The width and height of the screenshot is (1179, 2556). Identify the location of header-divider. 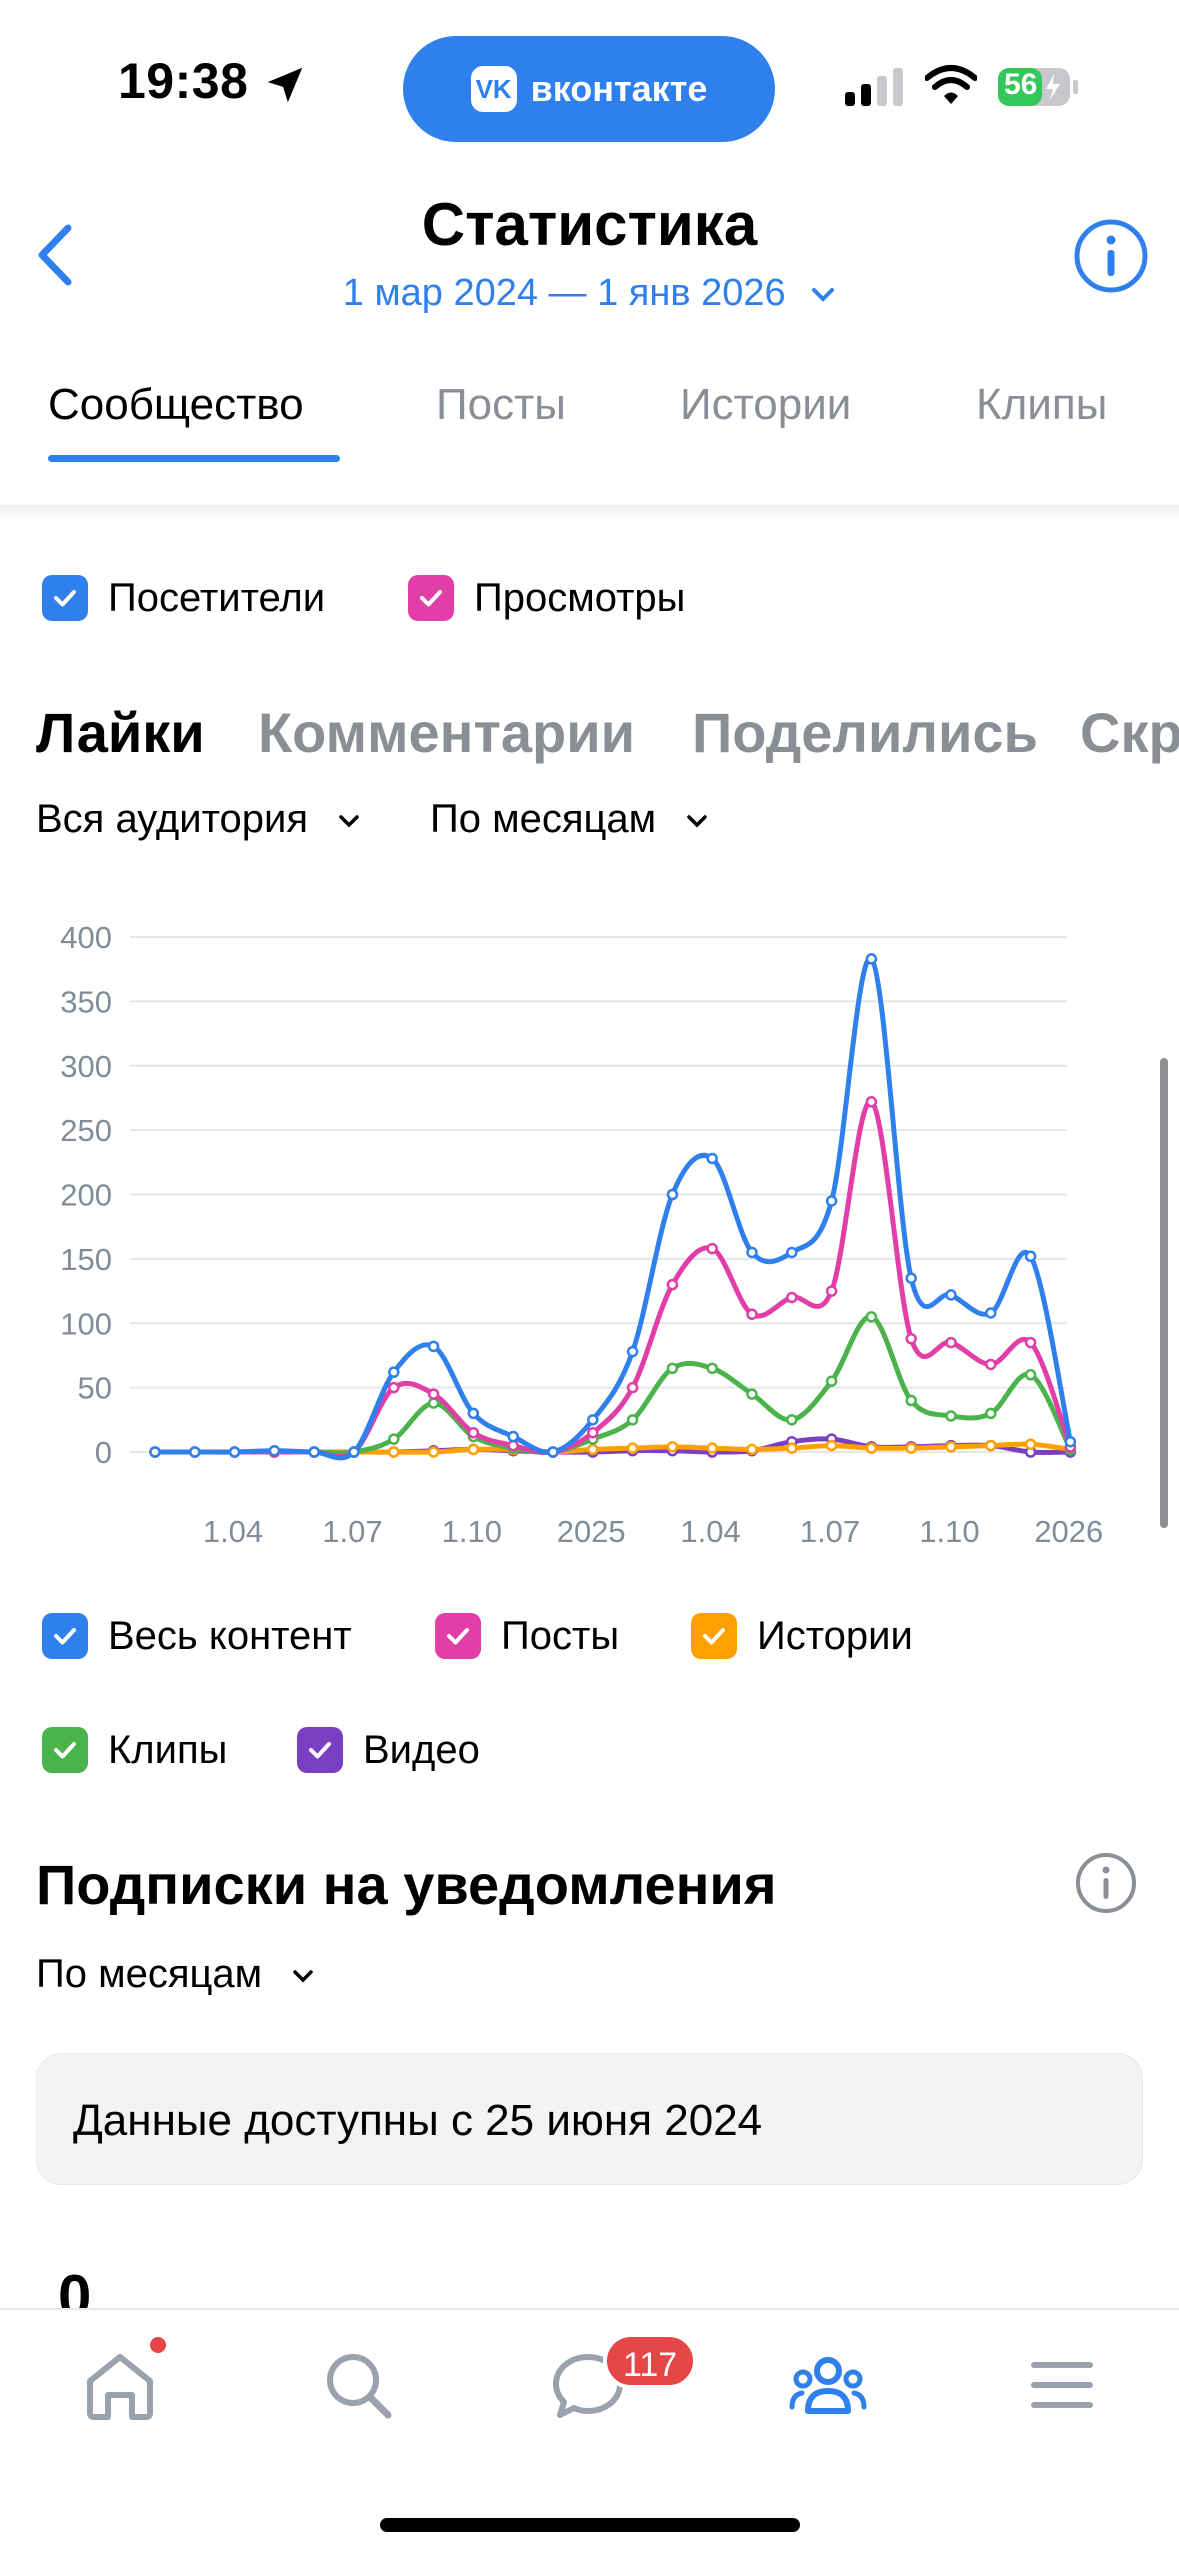
(589, 512).